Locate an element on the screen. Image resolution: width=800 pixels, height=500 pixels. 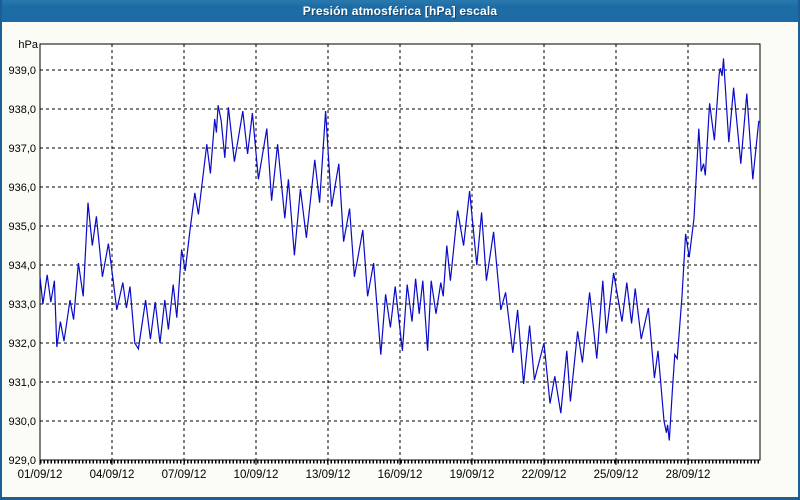
x-tick-label: 19/09/12 is located at coordinates (472, 475).